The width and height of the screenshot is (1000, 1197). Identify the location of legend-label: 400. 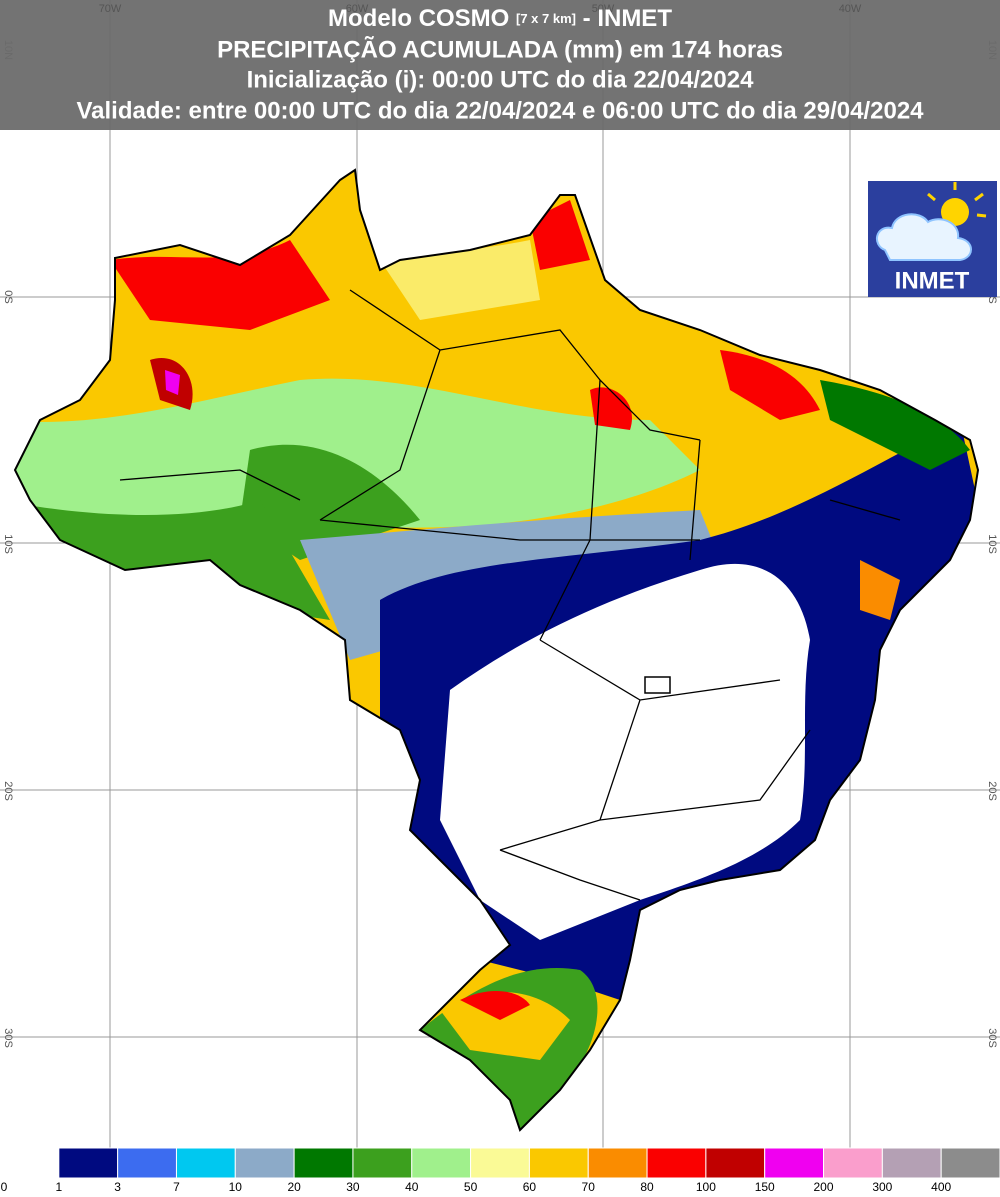
(941, 1187).